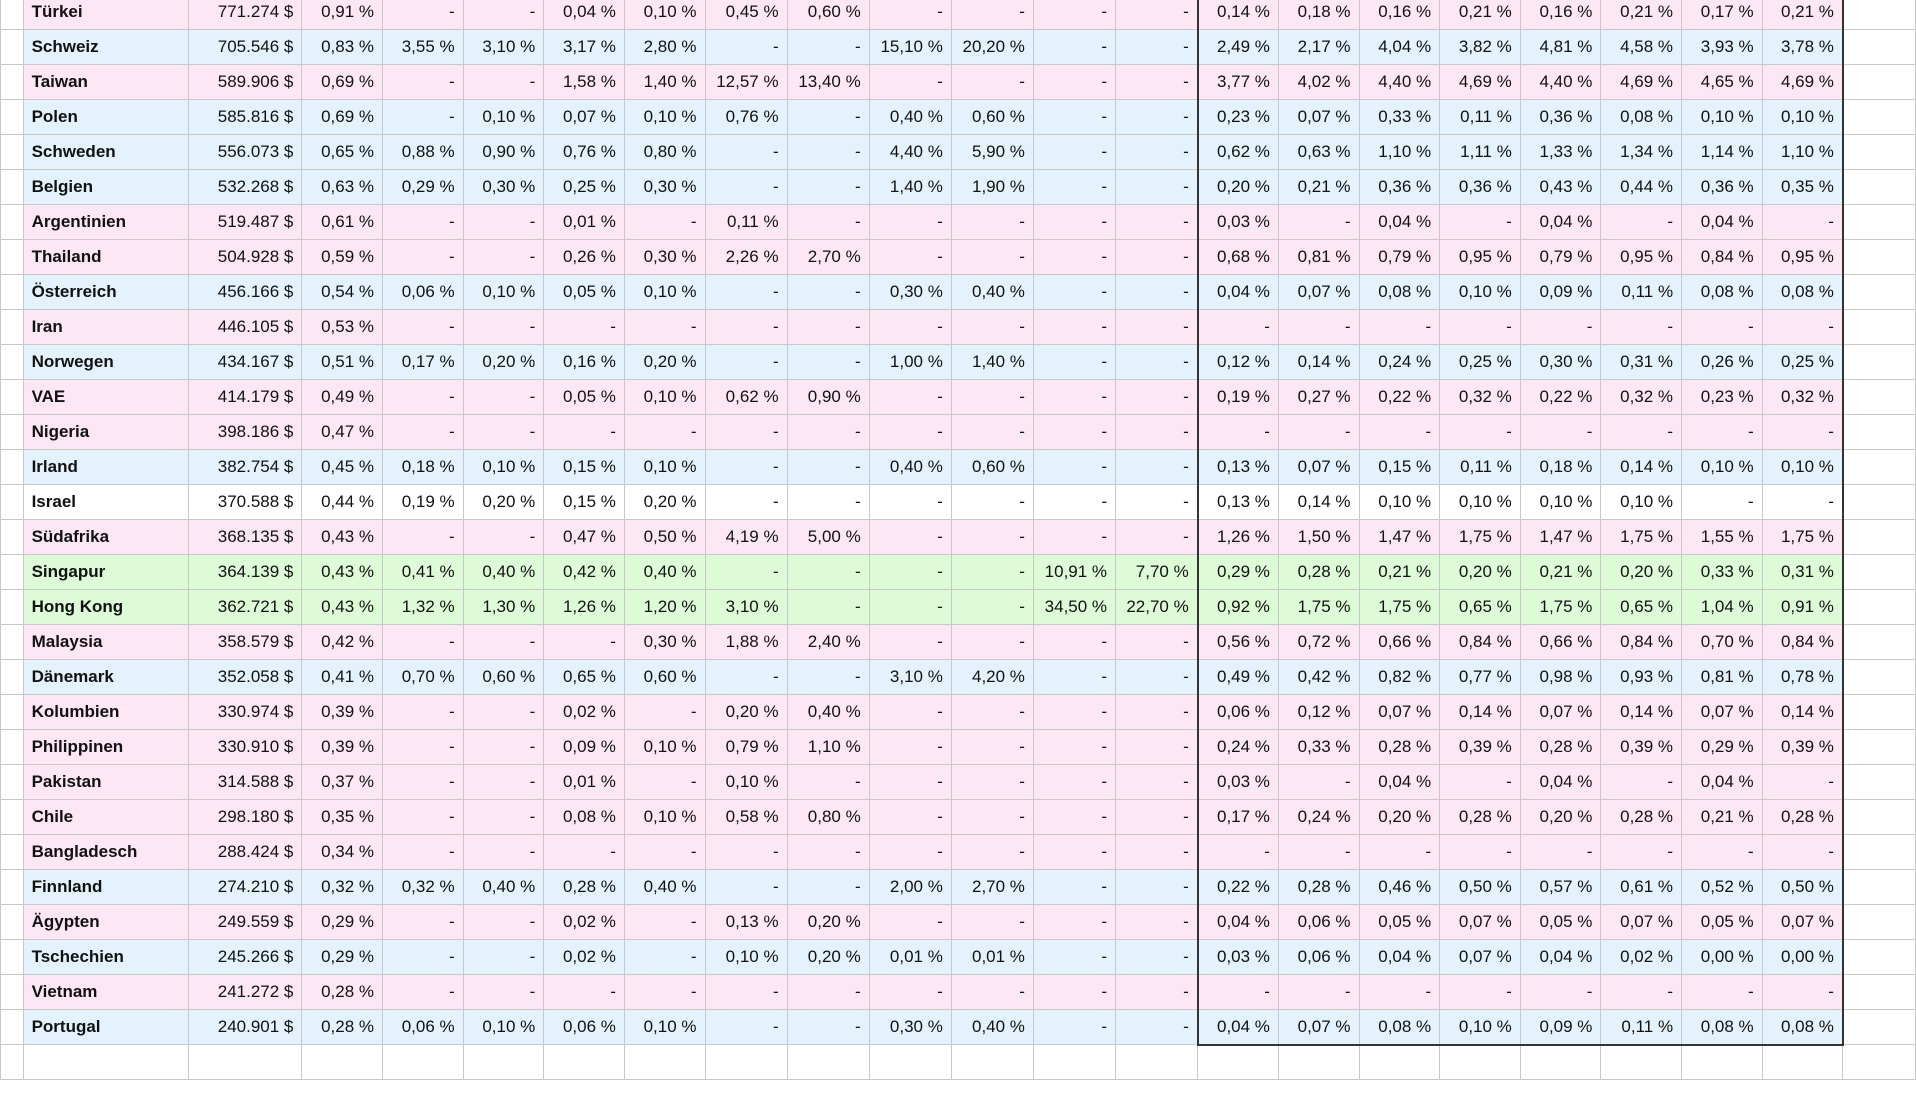 This screenshot has height=1095, width=1916. Describe the element at coordinates (245, 607) in the screenshot. I see `gdp-cell: 362.721 $` at that location.